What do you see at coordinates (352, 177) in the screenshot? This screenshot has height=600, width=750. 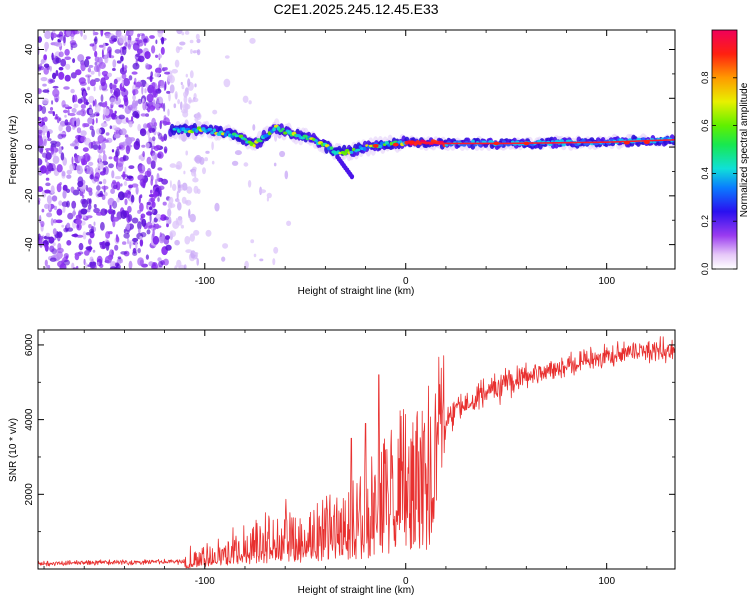 I see `ridge-branch` at bounding box center [352, 177].